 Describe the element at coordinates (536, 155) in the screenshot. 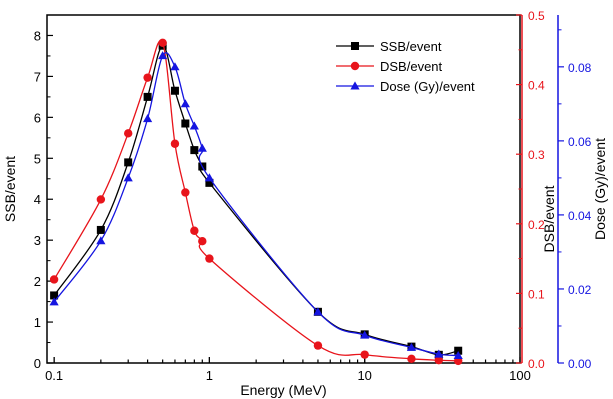

I see `red-y-tick-label: 0.3` at that location.